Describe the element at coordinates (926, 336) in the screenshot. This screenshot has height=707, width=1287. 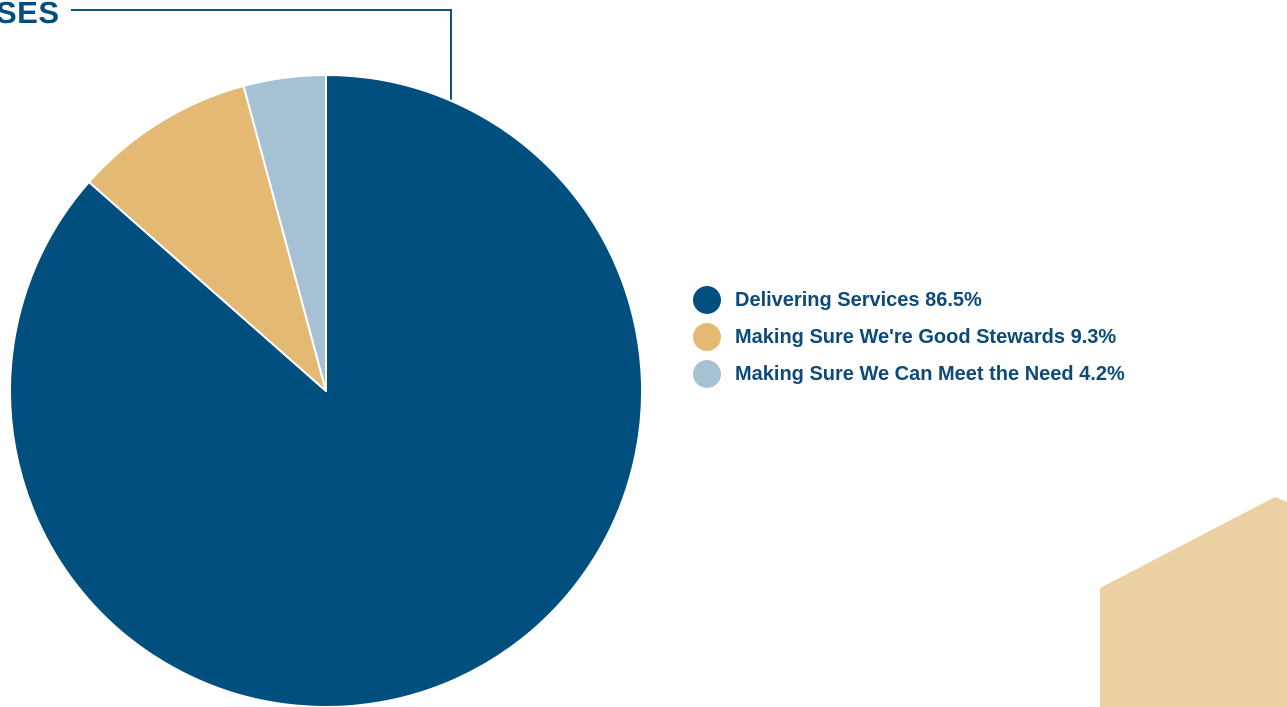
I see `legend-label: Making Sure We're Good Stewards 9.3%` at that location.